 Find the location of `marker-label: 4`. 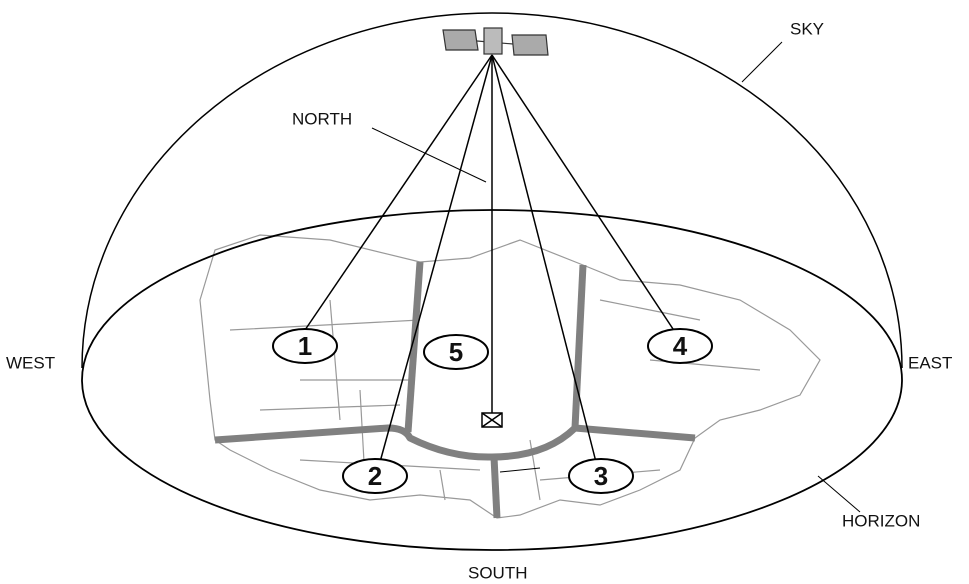

marker-label: 4 is located at coordinates (680, 346).